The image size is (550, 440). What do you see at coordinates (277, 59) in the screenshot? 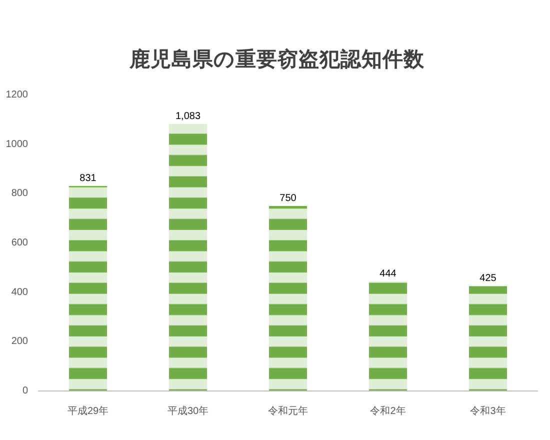
I see `title: 鹿児島県の重要窃盗犯認知件数` at bounding box center [277, 59].